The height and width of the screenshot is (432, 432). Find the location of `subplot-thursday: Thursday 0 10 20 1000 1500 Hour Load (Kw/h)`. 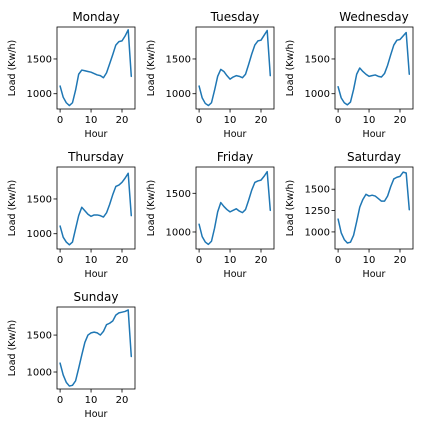

subplot-thursday: Thursday 0 10 20 1000 1500 Hour Load (Kw/h) is located at coordinates (71, 215).